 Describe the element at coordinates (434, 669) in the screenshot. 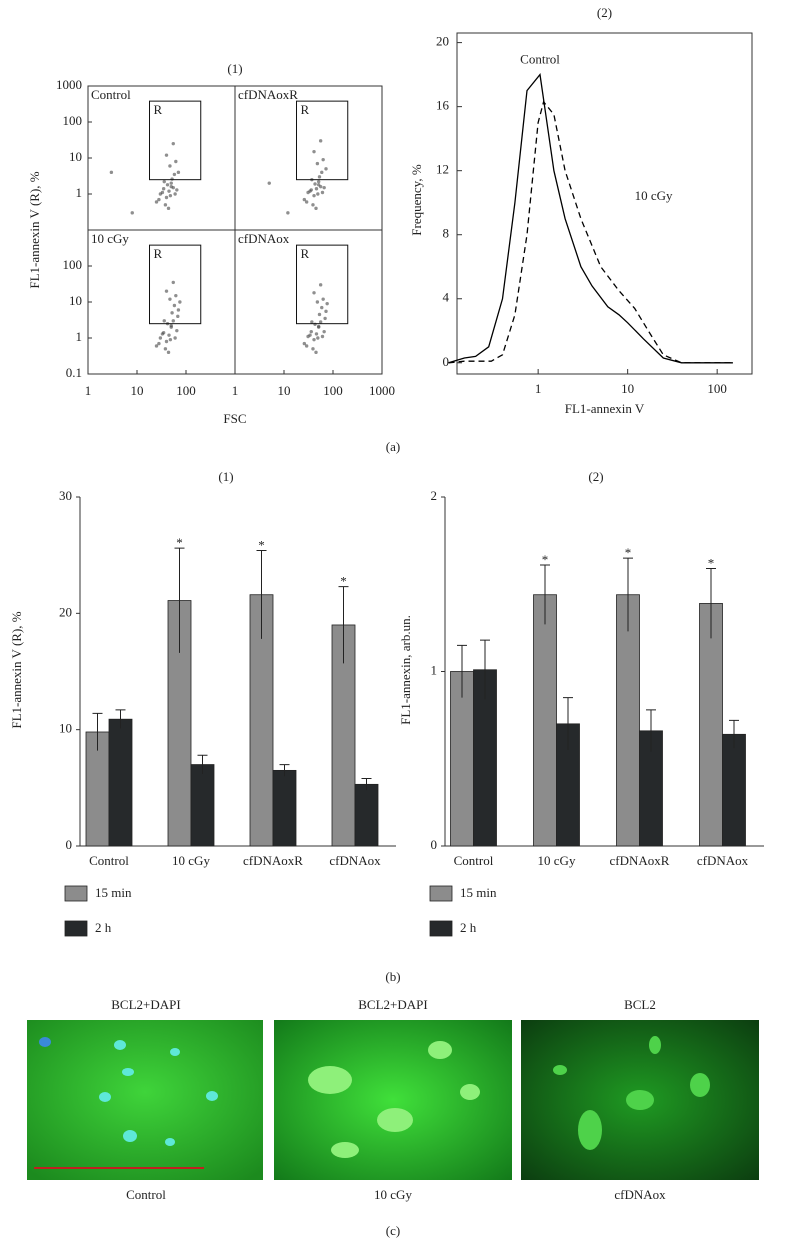

I see `y-tick-label: 1` at that location.